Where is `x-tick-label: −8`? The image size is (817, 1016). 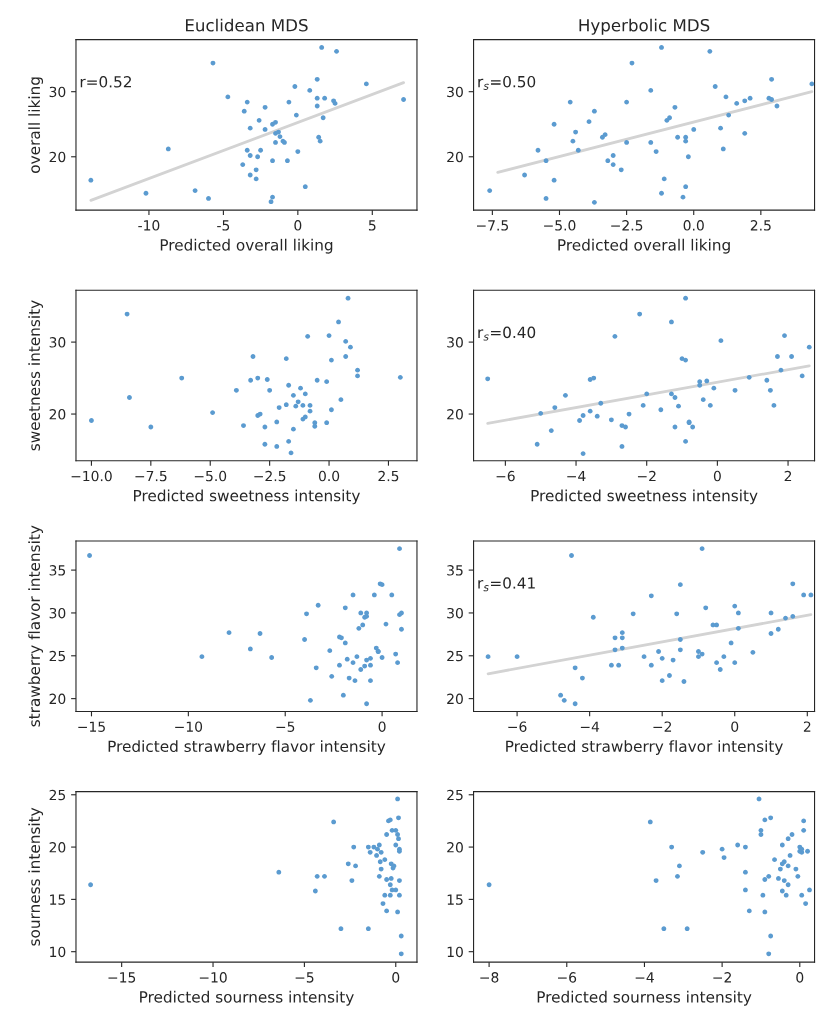
x-tick-label: −8 is located at coordinates (489, 977).